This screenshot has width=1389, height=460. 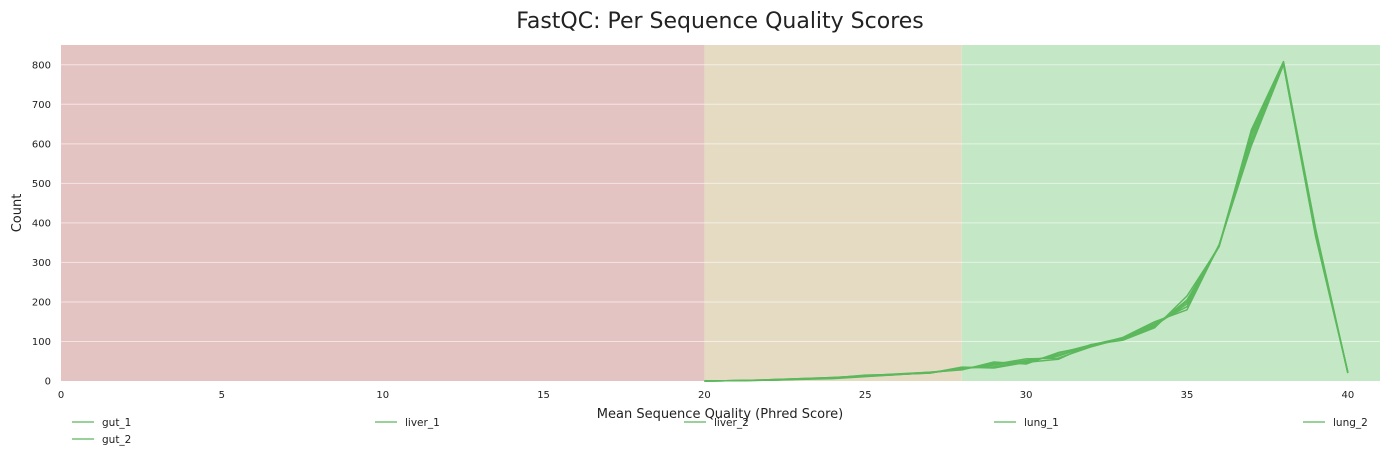 I want to click on legend-item-liver_1: liver_1, so click(x=407, y=423).